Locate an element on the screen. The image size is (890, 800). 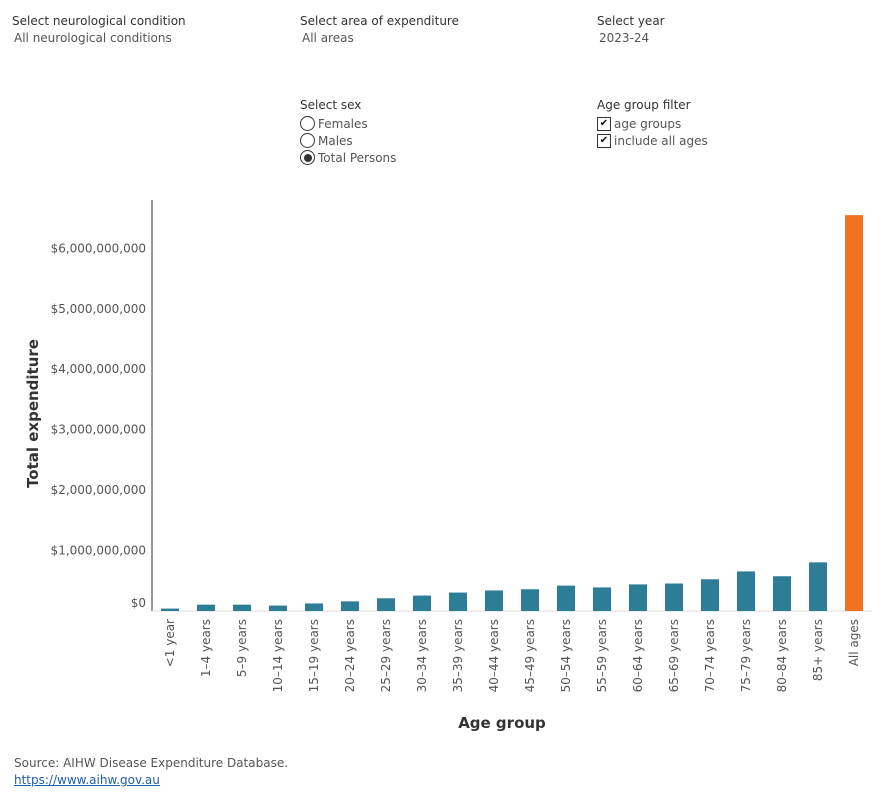
x-tick-label: 70–74 years is located at coordinates (710, 655).